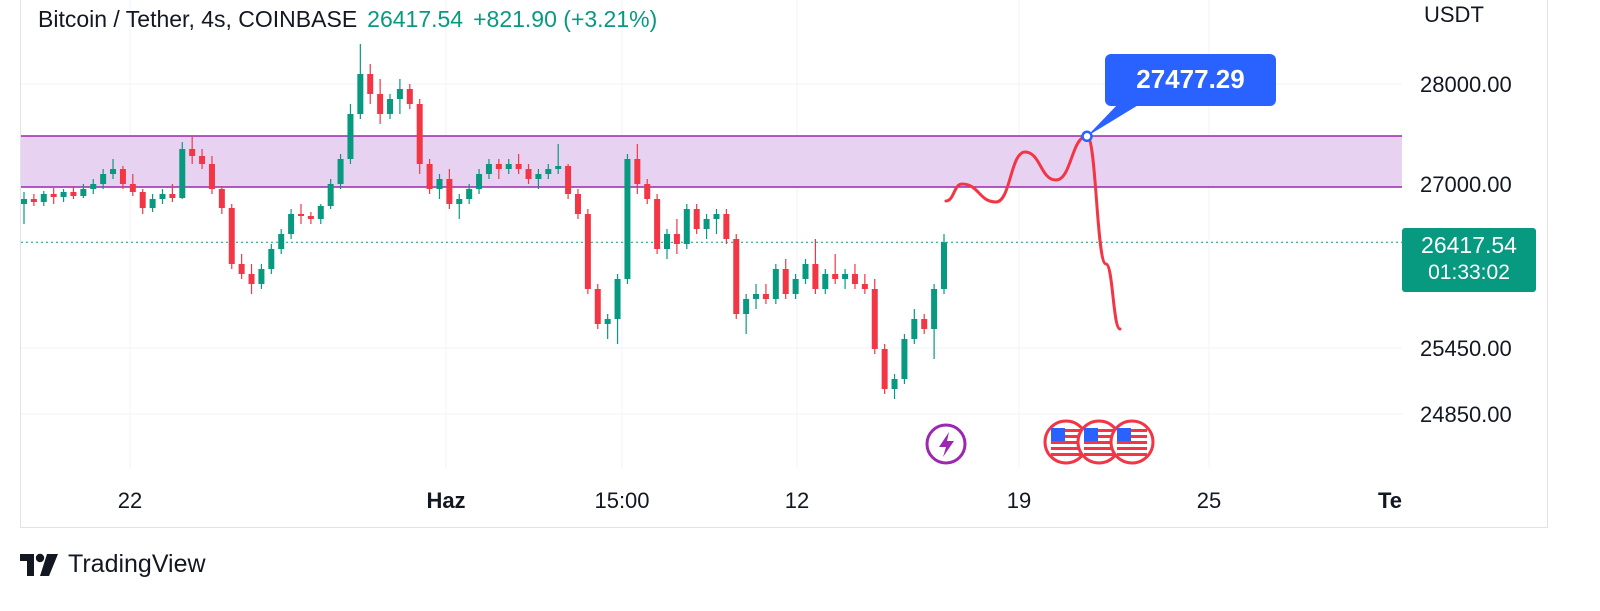 This screenshot has height=611, width=1600. I want to click on x-tick-label: Te, so click(1390, 500).